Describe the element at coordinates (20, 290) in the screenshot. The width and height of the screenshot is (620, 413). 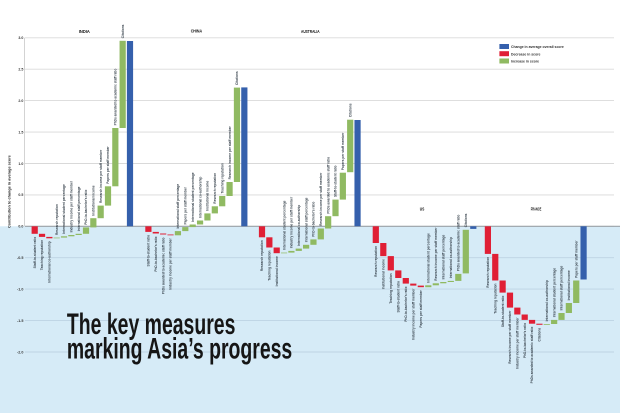
I see `svg-text: -1.0` at that location.